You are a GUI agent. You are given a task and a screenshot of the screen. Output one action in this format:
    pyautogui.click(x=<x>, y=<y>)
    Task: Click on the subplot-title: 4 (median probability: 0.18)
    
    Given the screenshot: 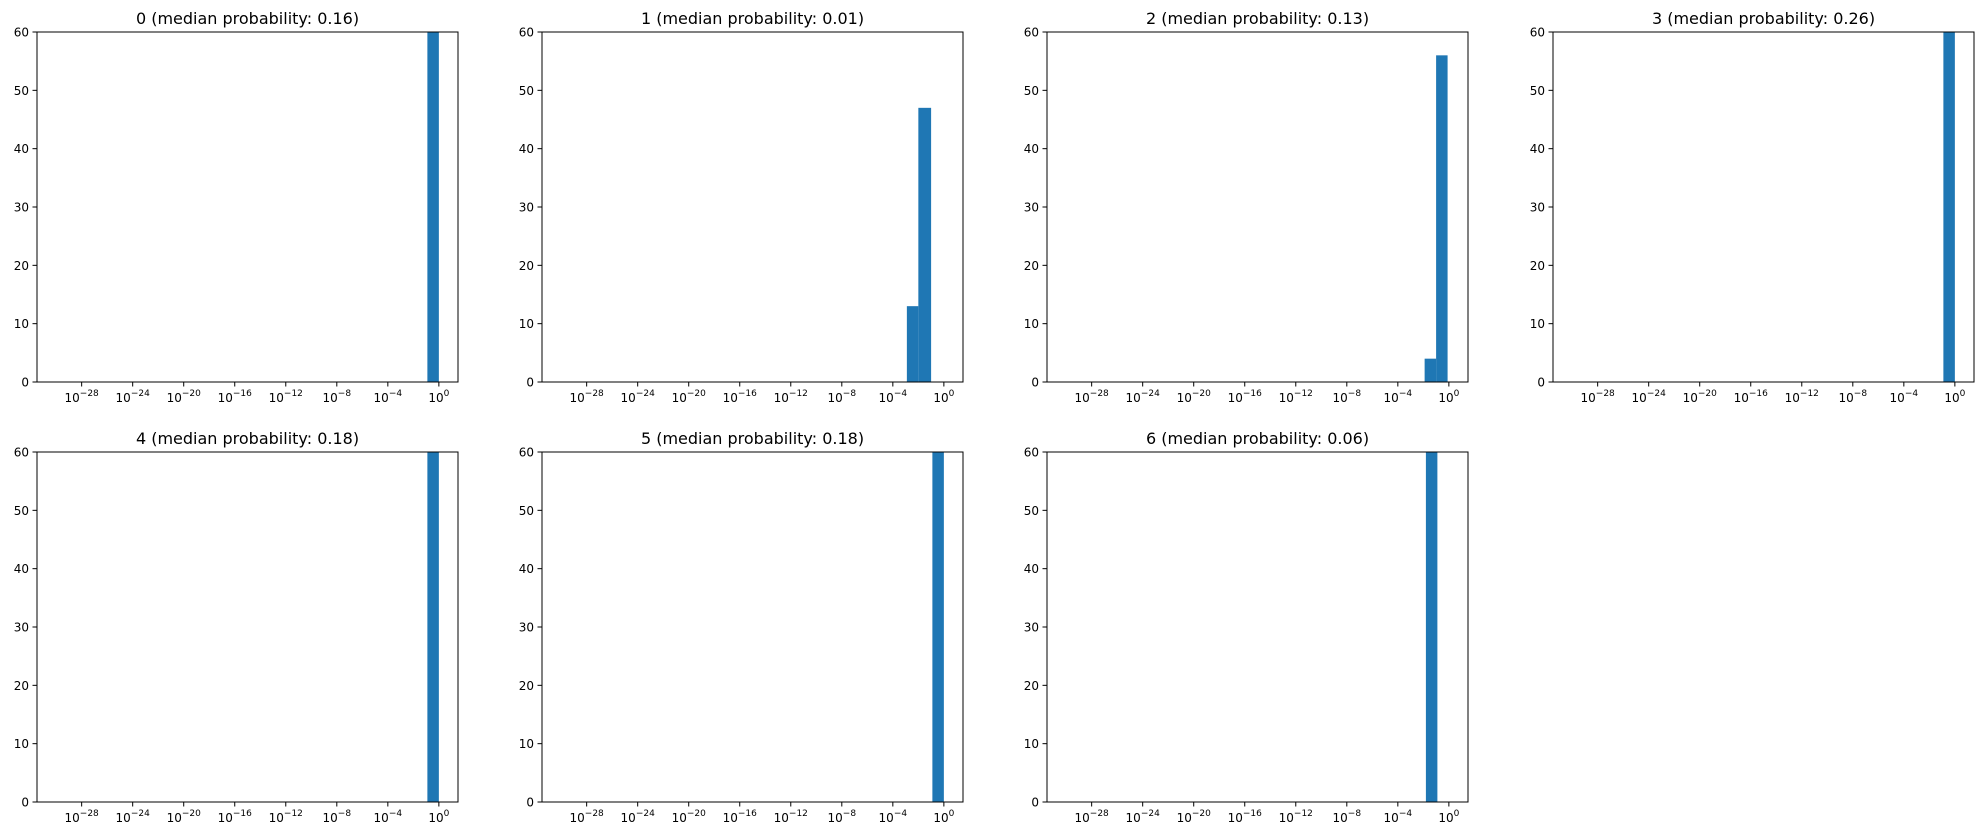 What is the action you would take?
    pyautogui.click(x=247, y=438)
    